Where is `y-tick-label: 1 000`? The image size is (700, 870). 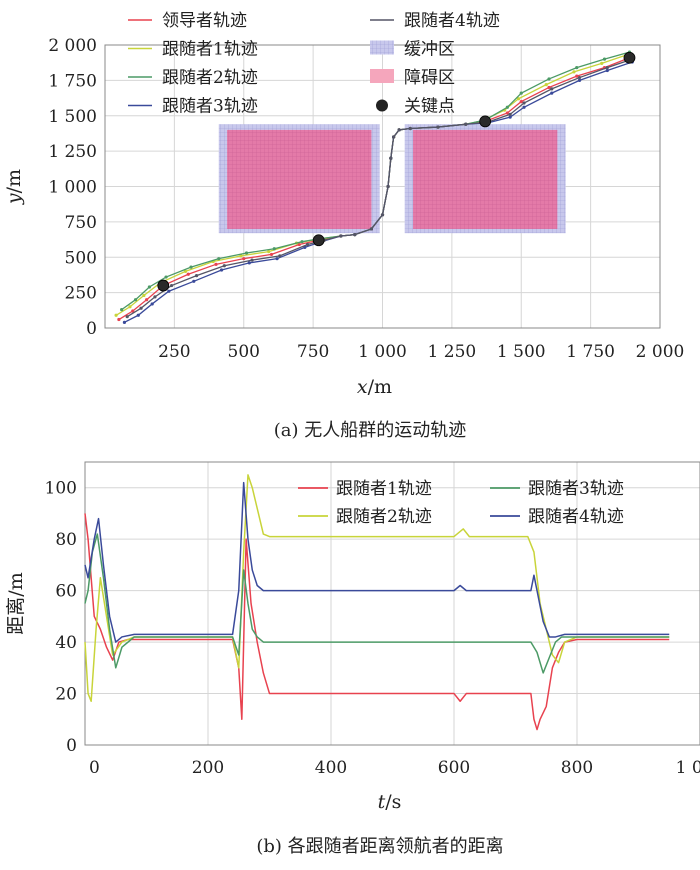
y-tick-label: 1 000 is located at coordinates (72, 188).